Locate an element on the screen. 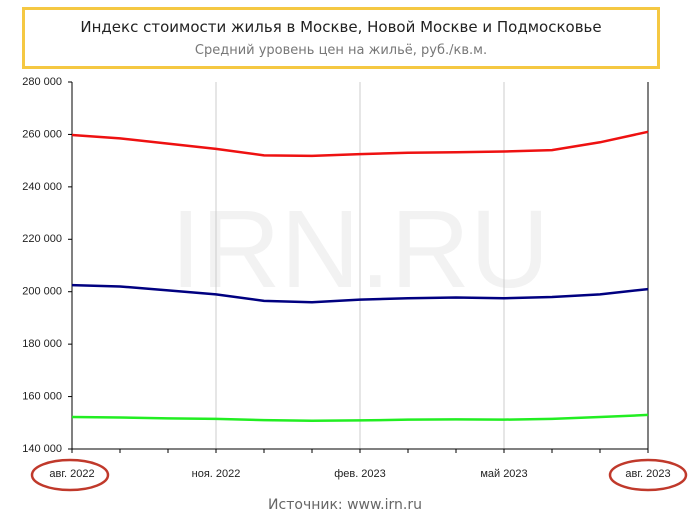  y-tick-label: 180 000 is located at coordinates (42, 344).